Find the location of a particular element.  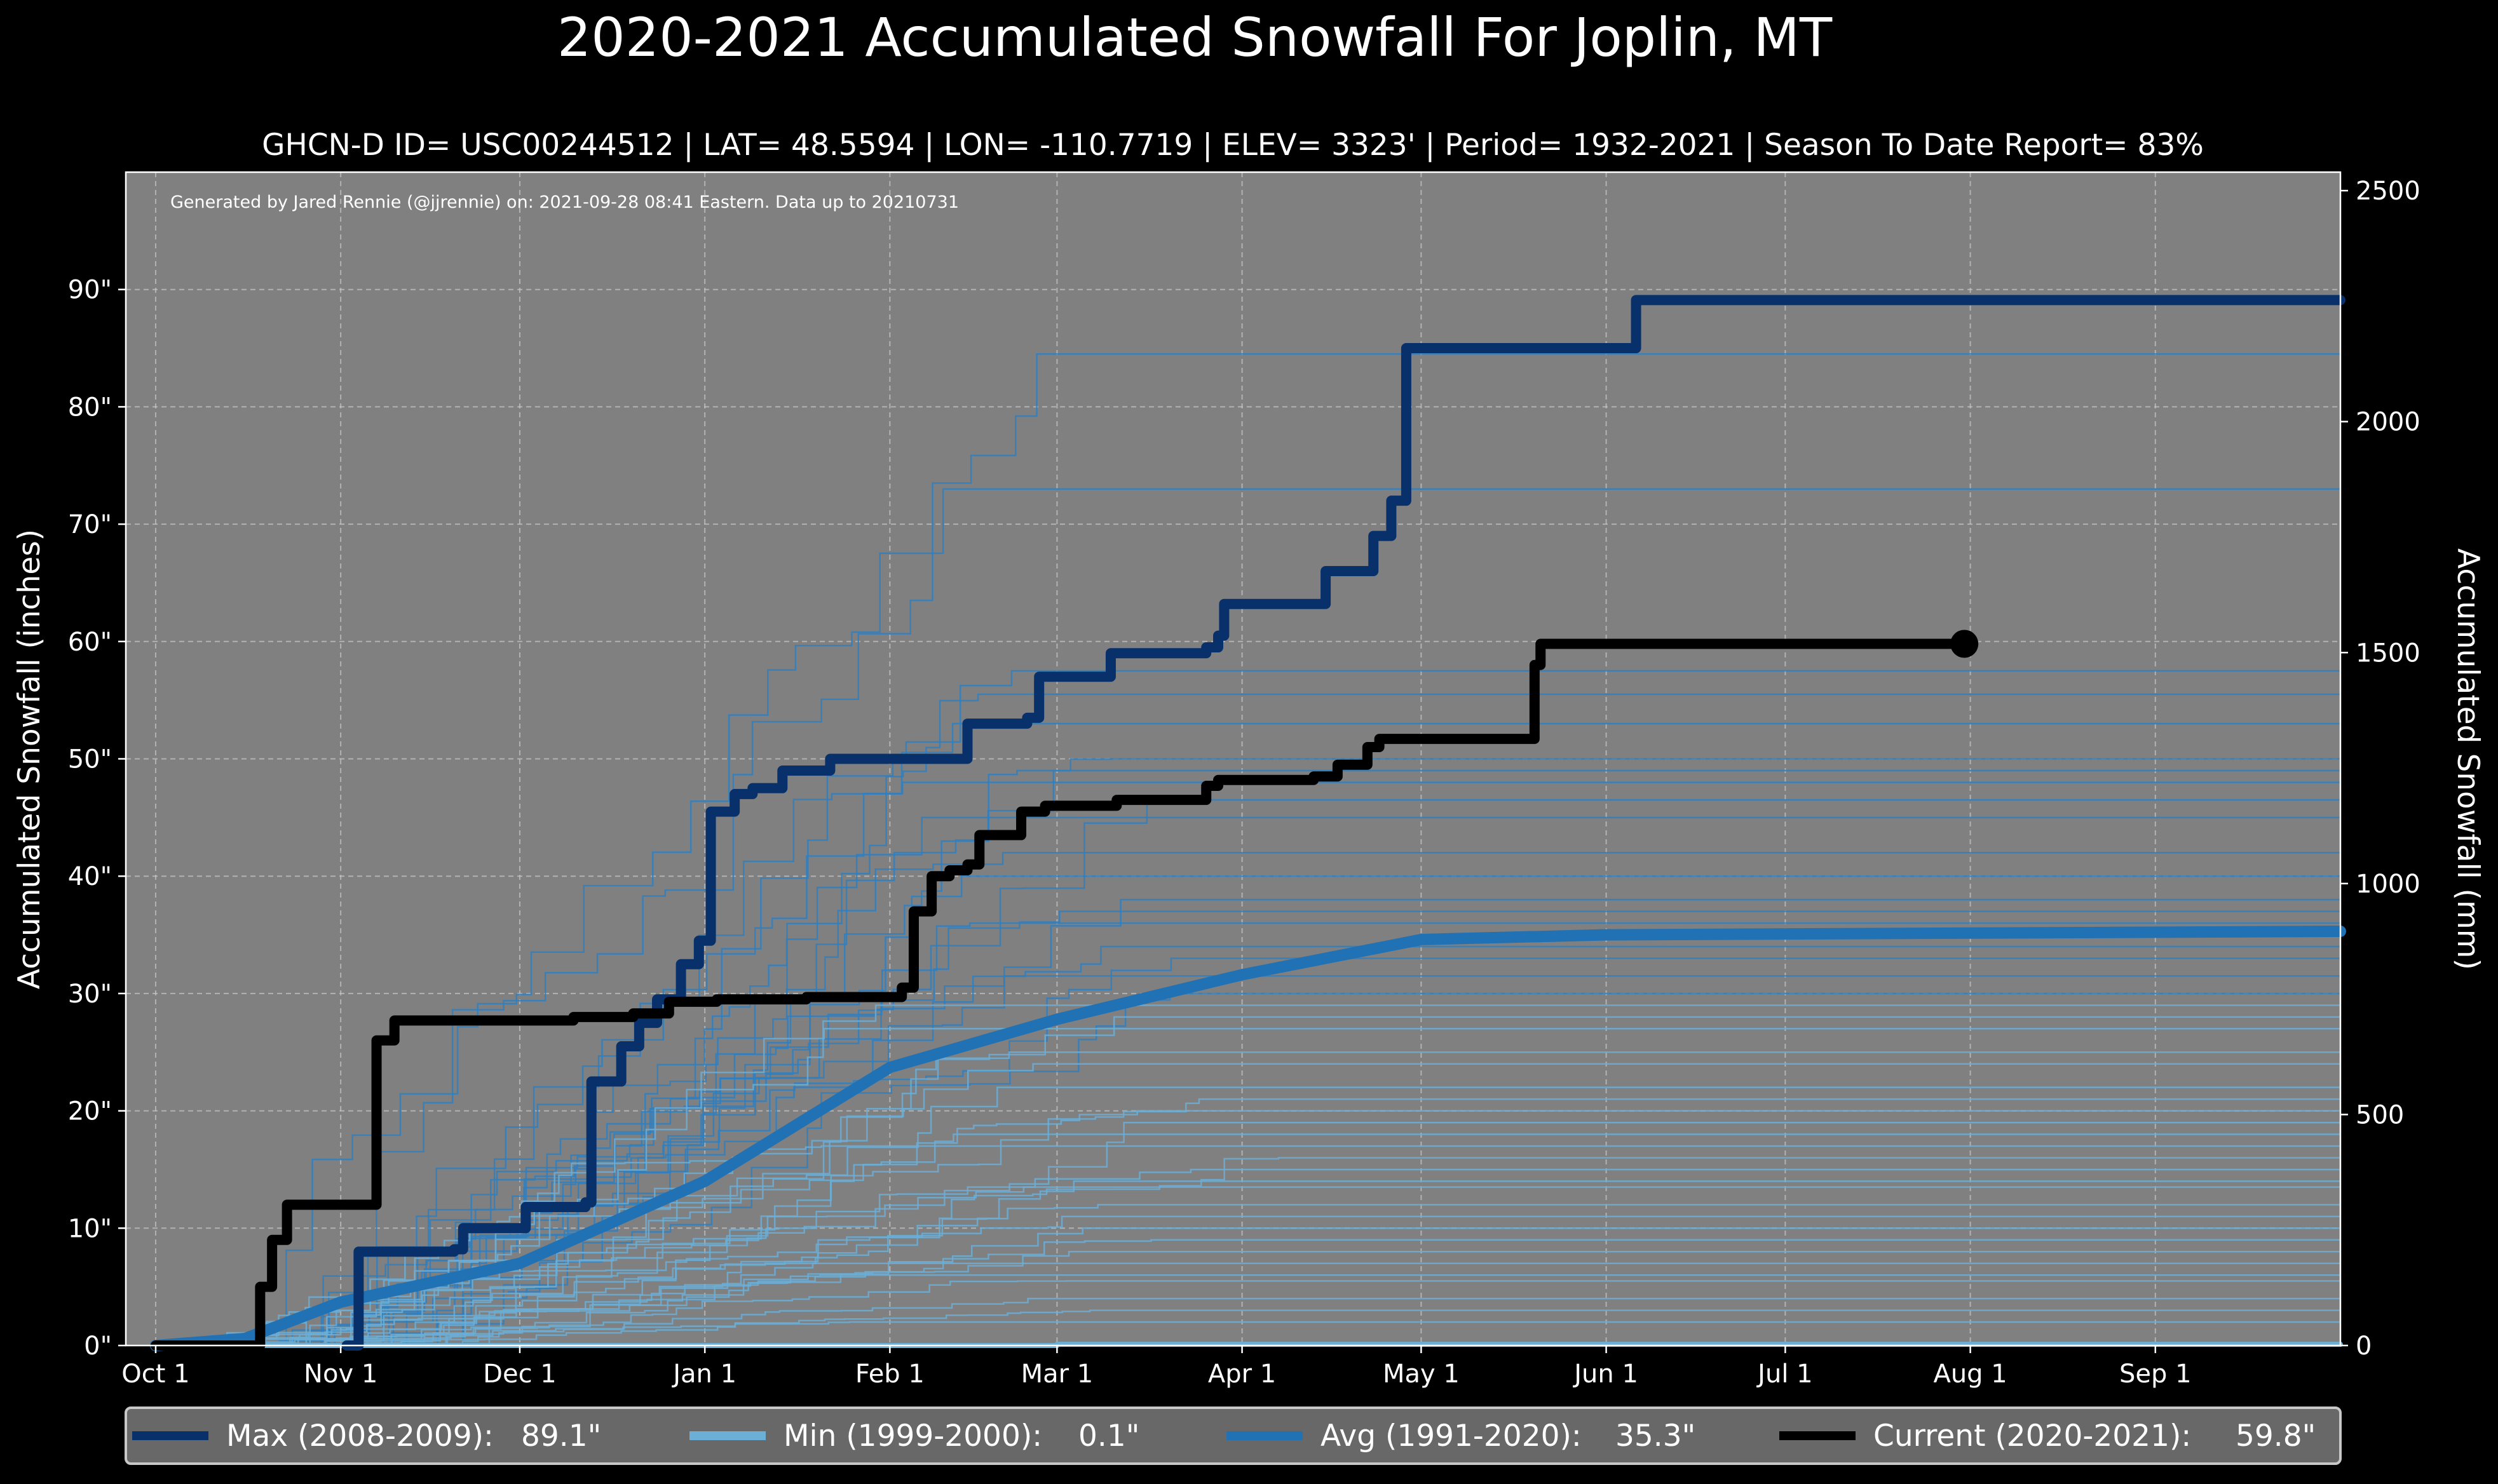

y-tick-label: 20" is located at coordinates (90, 1111).